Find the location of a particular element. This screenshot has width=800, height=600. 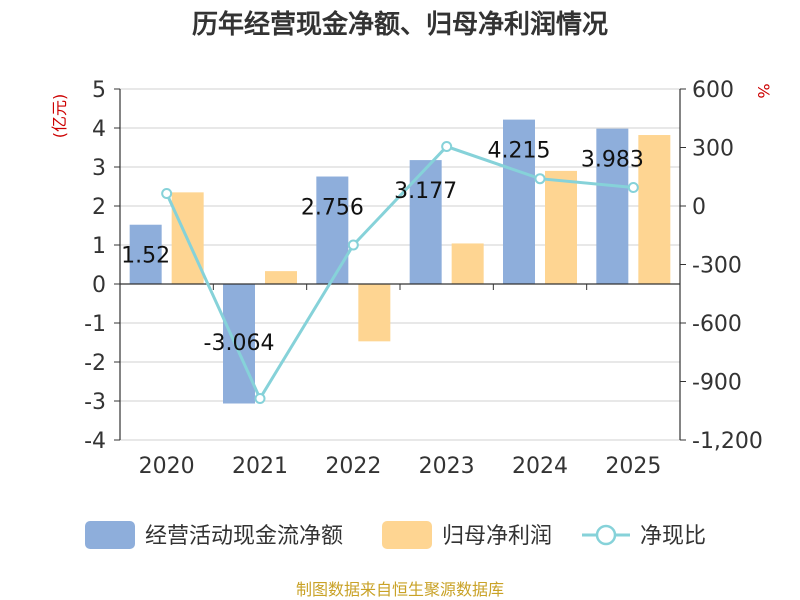

left-tick-label: 2 is located at coordinates (99, 207).